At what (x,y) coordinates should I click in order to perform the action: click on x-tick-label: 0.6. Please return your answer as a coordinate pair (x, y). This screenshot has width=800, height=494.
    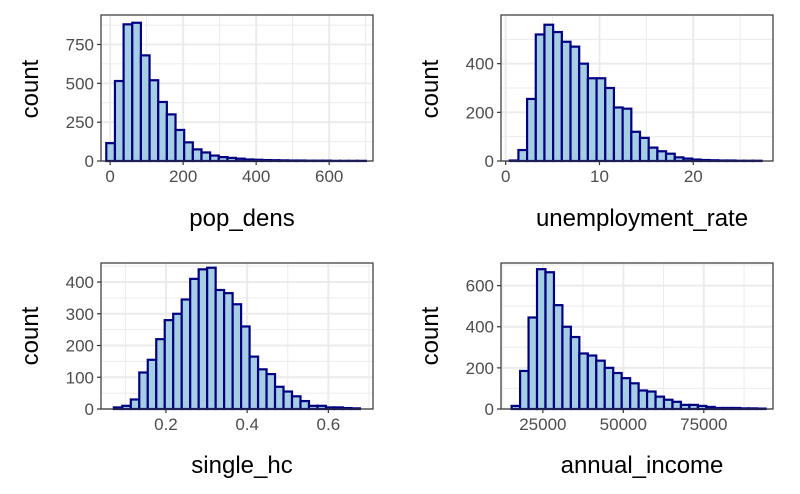
    Looking at the image, I should click on (329, 424).